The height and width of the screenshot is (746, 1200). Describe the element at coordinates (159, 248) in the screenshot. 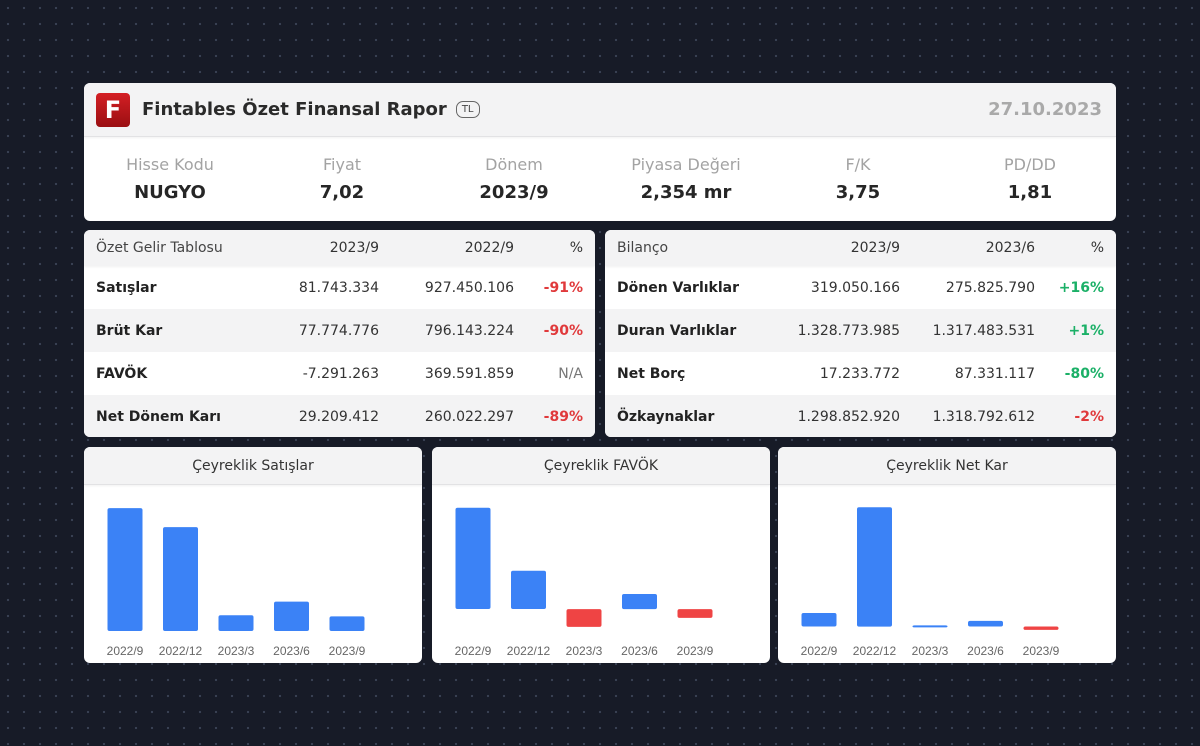

I see `column-header: Özet Gelir Tablosu` at that location.